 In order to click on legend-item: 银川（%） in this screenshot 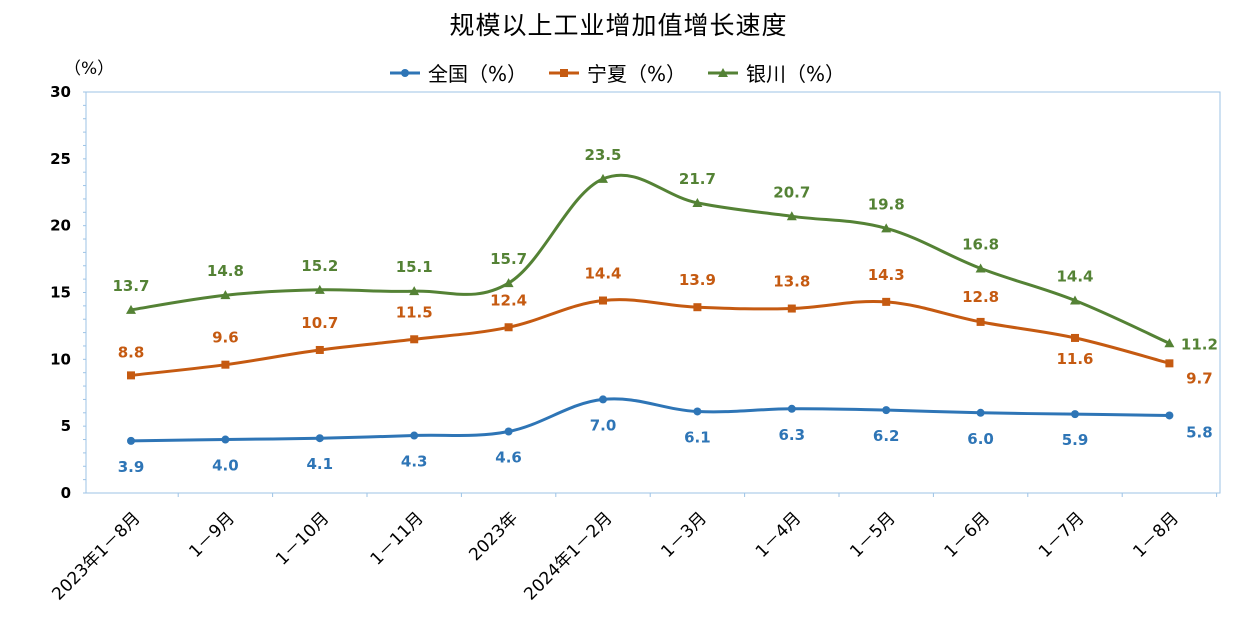, I will do `click(775, 72)`.